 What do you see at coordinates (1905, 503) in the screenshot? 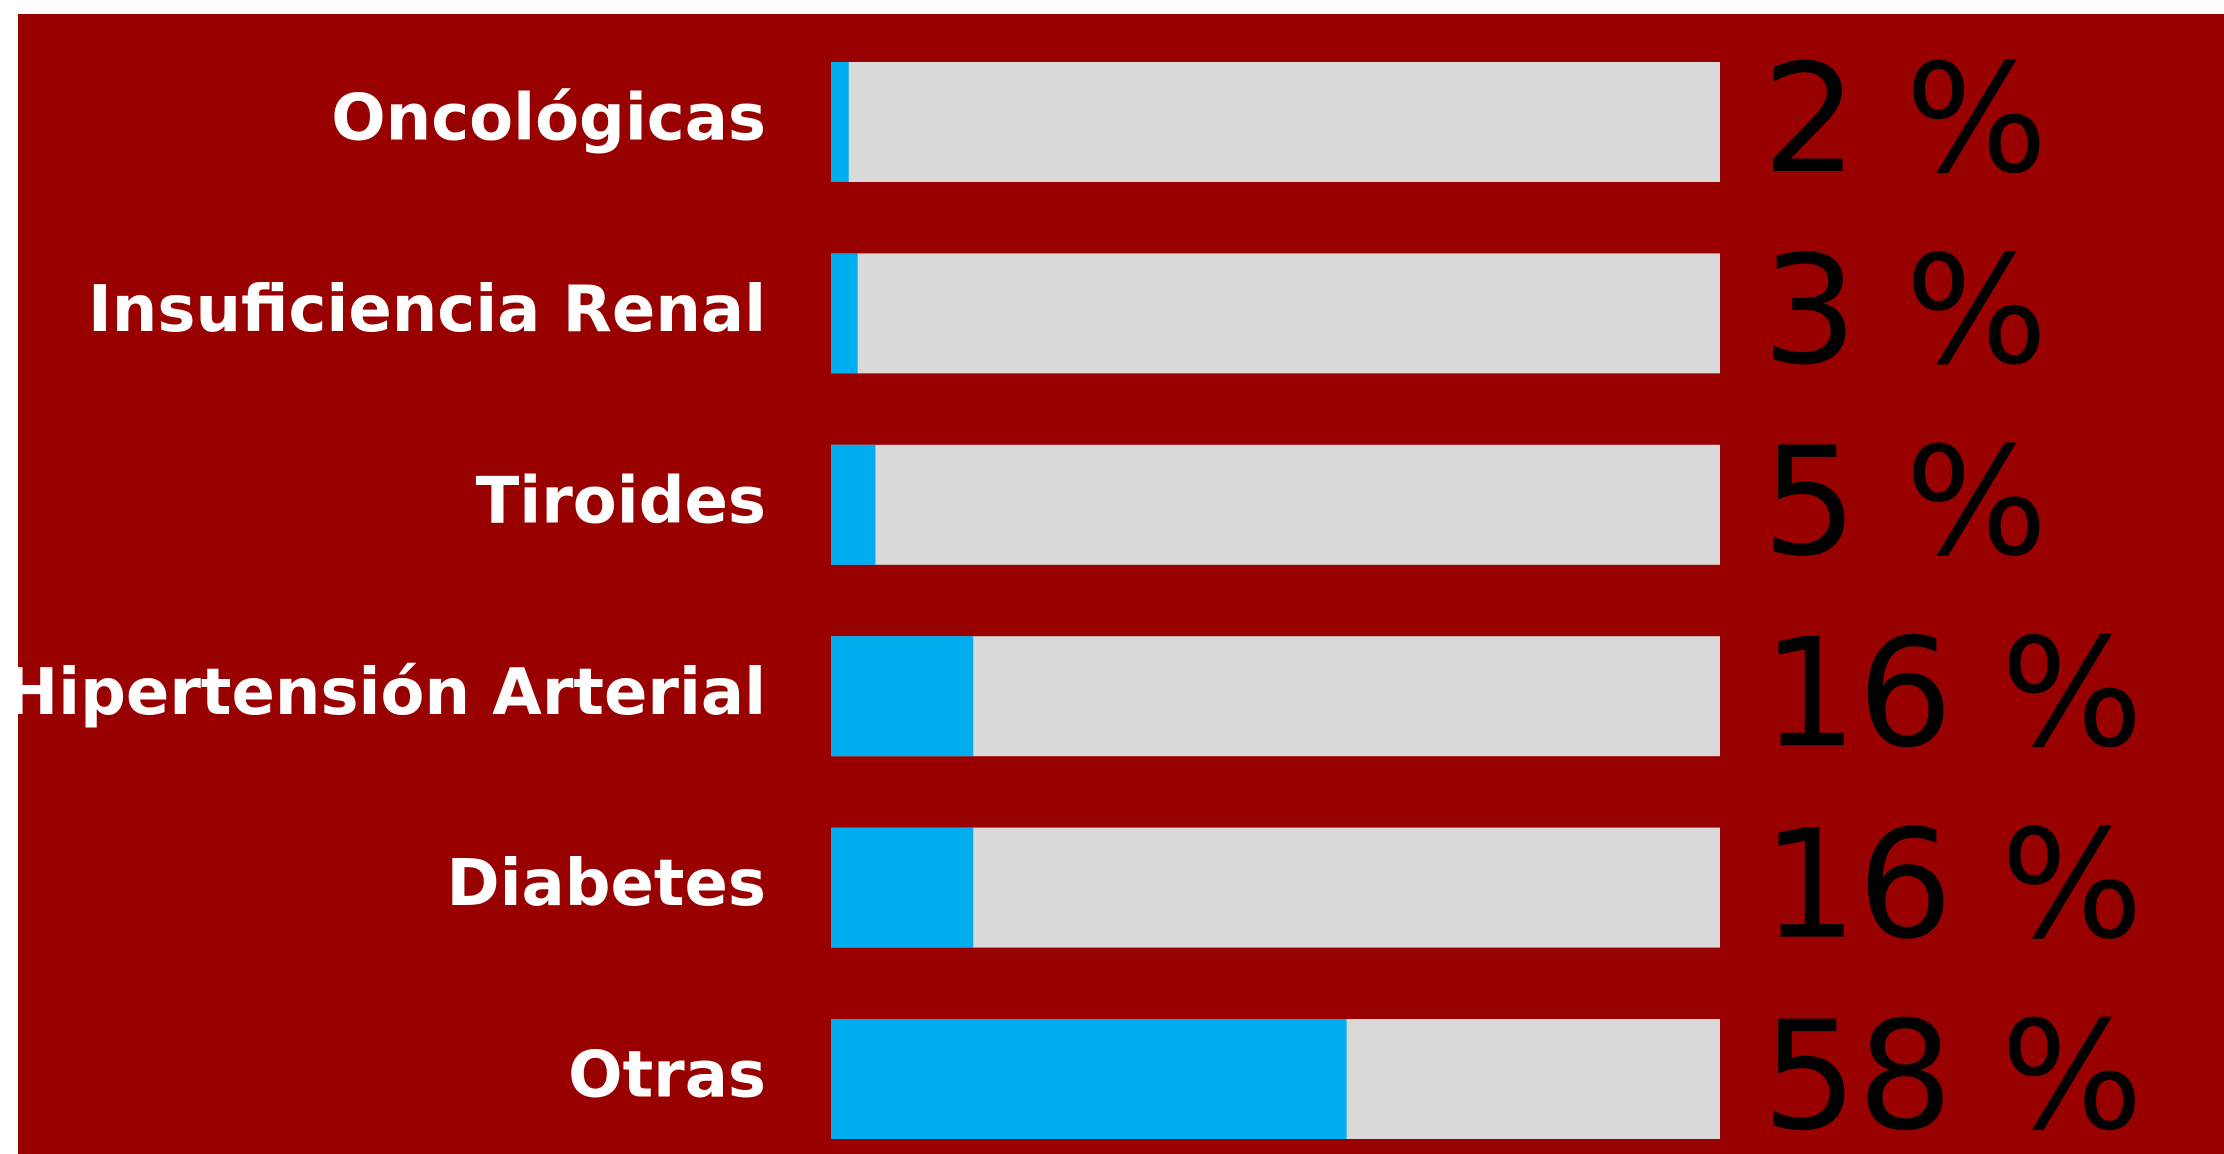
I see `value-label: 5 %` at bounding box center [1905, 503].